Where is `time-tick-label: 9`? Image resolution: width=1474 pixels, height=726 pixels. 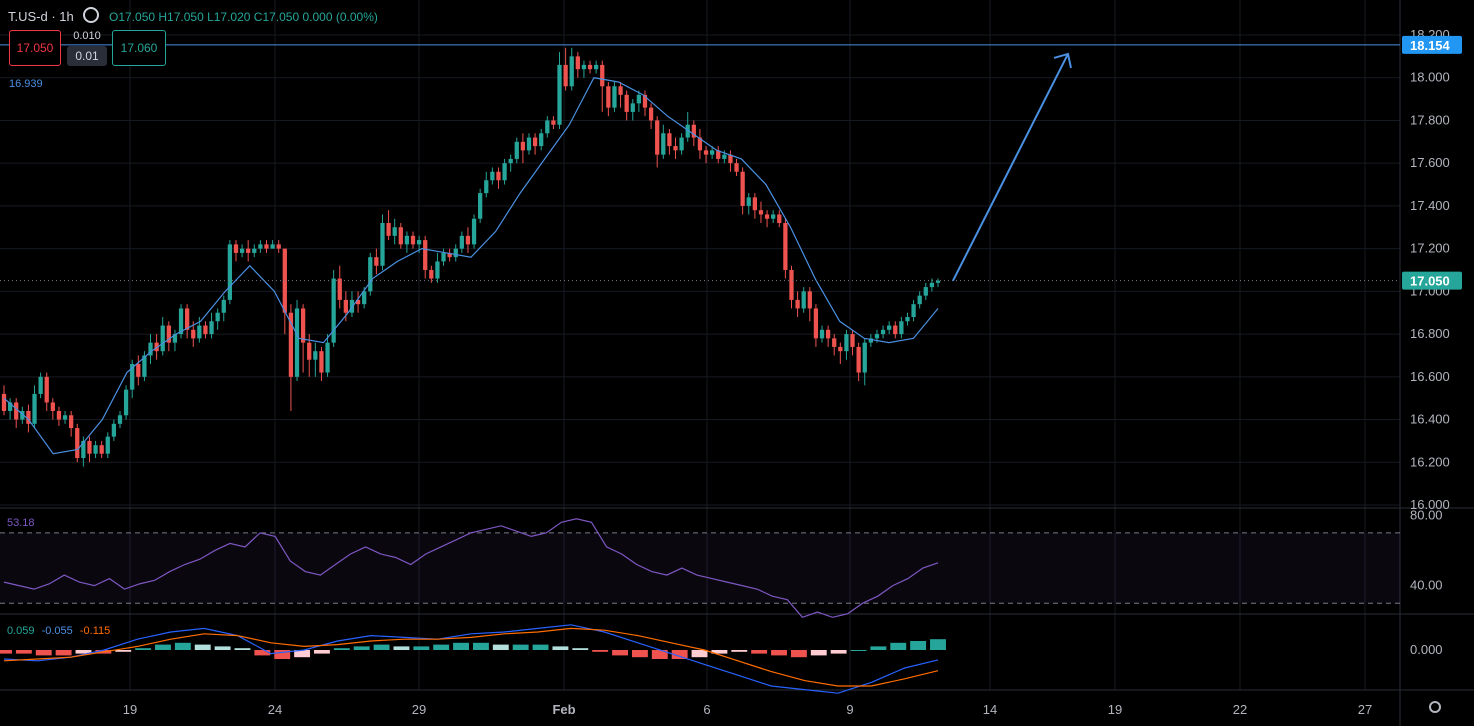 time-tick-label: 9 is located at coordinates (849, 709).